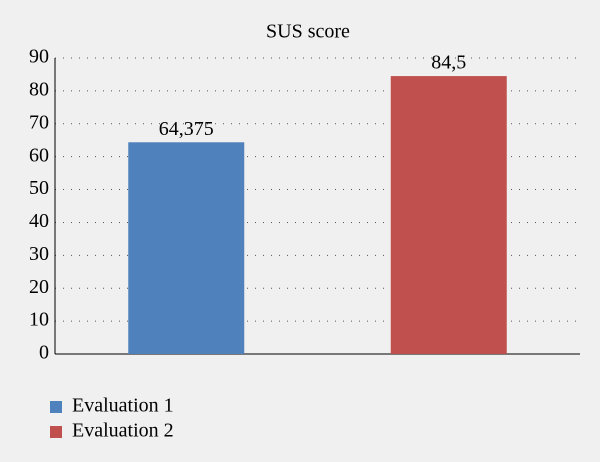  What do you see at coordinates (448, 63) in the screenshot?
I see `data-label: 84,5` at bounding box center [448, 63].